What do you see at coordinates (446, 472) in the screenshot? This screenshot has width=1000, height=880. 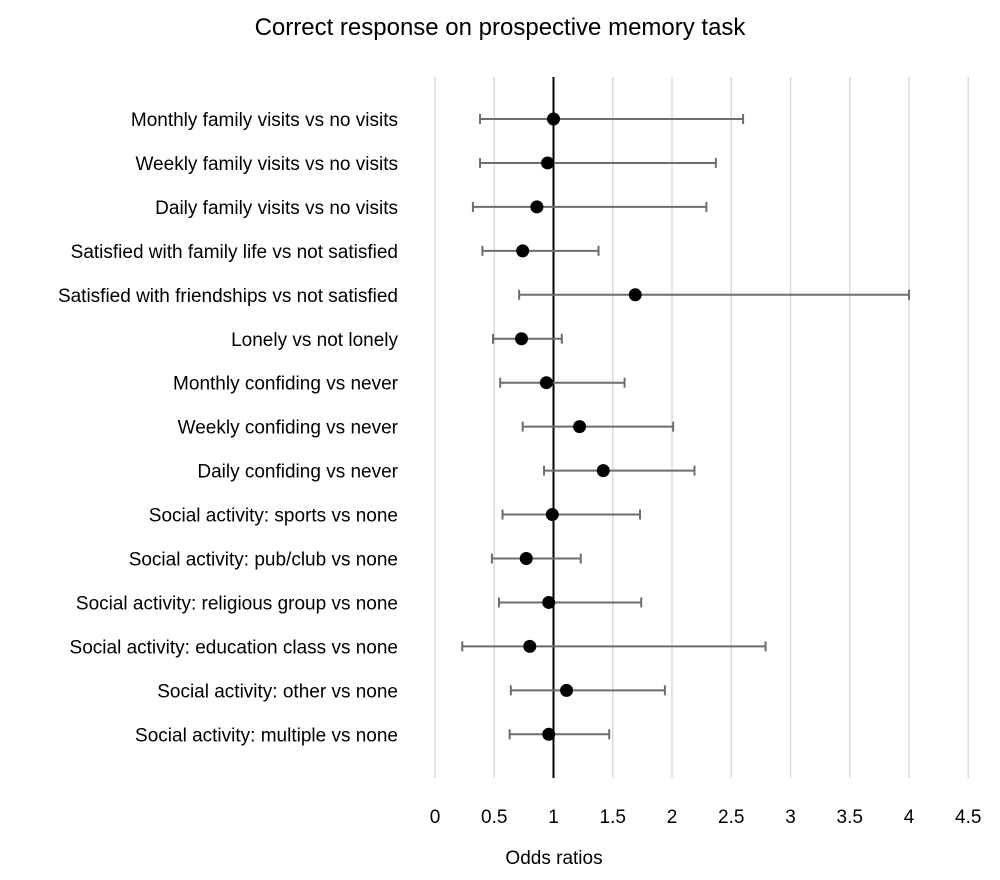 I see `forest-row: Daily confiding vs never` at bounding box center [446, 472].